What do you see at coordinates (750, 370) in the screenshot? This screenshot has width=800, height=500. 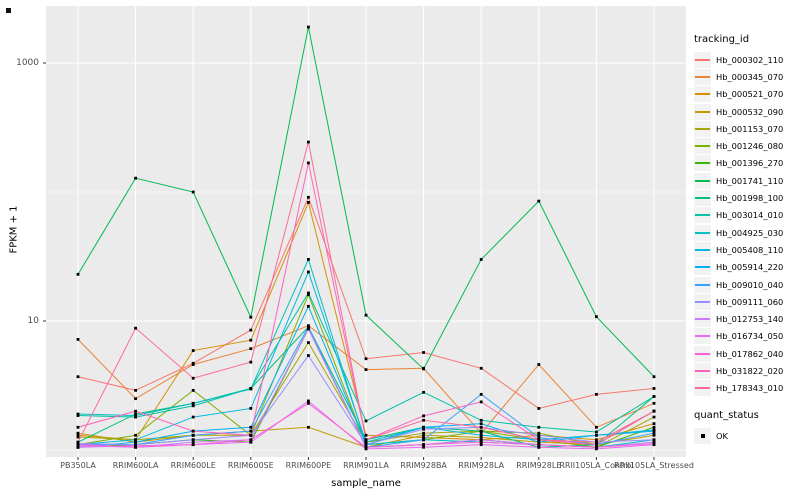 I see `legend-label: Hb_031822_020` at bounding box center [750, 370].